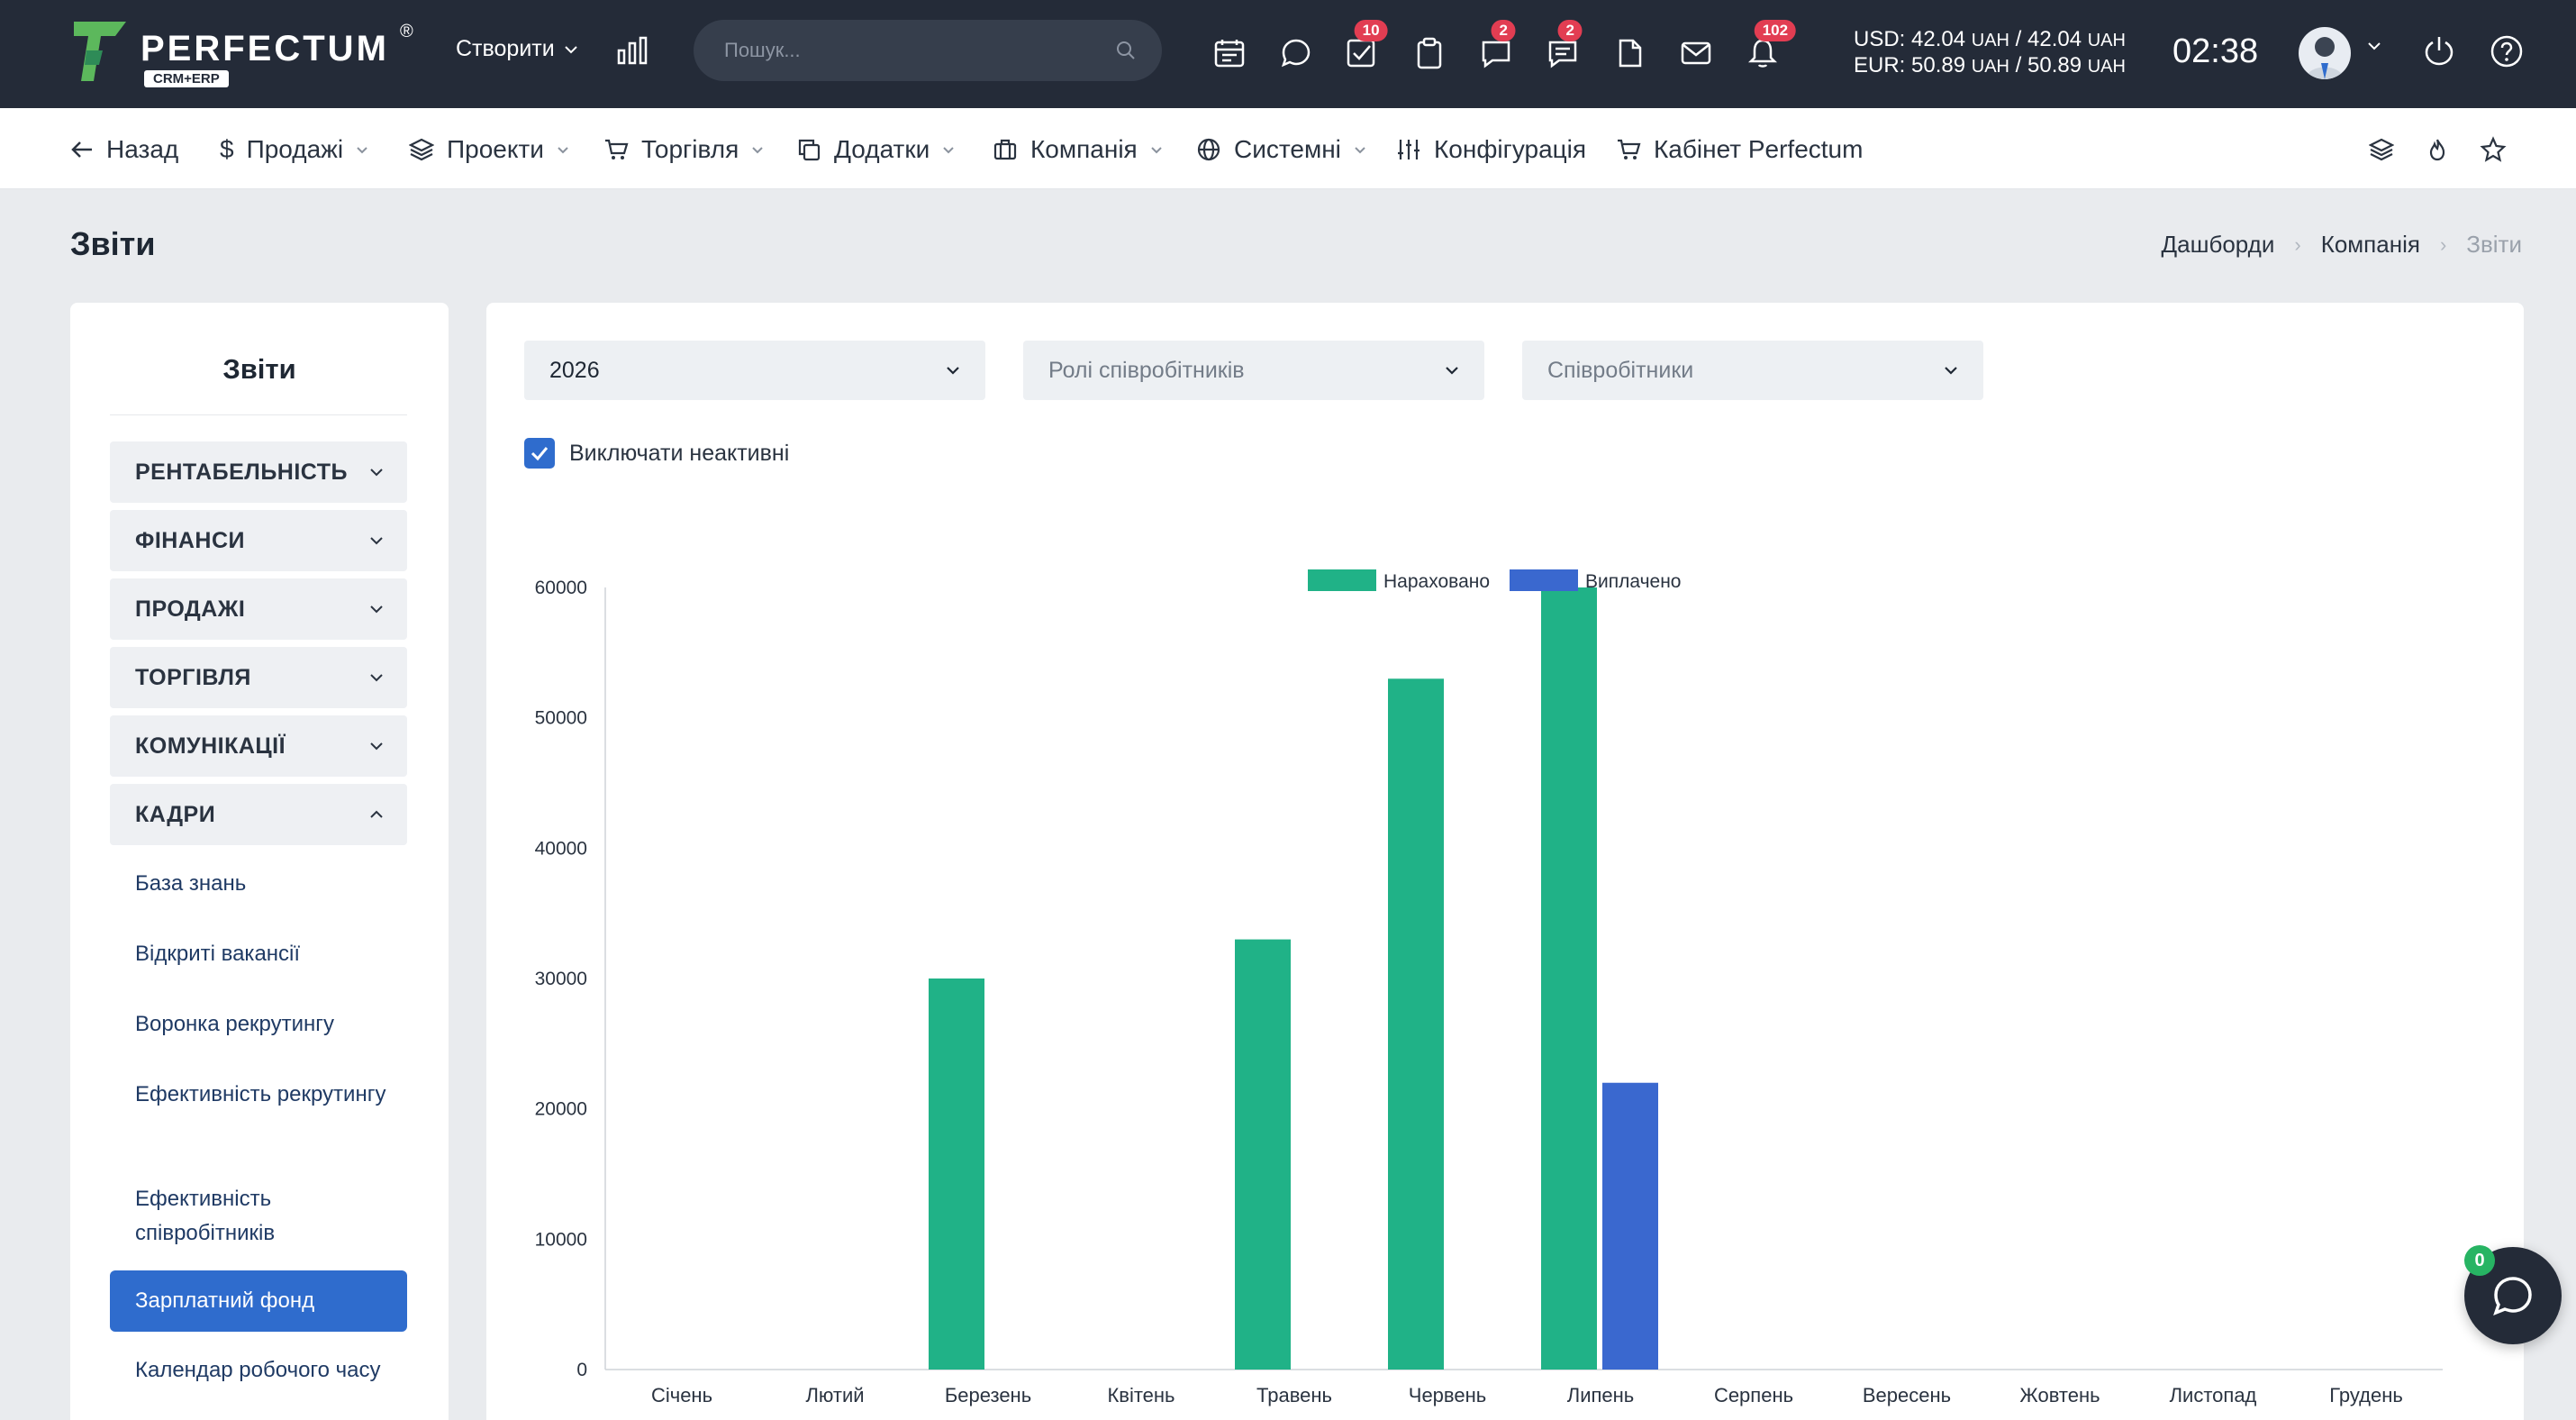 The image size is (2576, 1420). Describe the element at coordinates (377, 814) in the screenshot. I see `chevron-up-icon` at that location.